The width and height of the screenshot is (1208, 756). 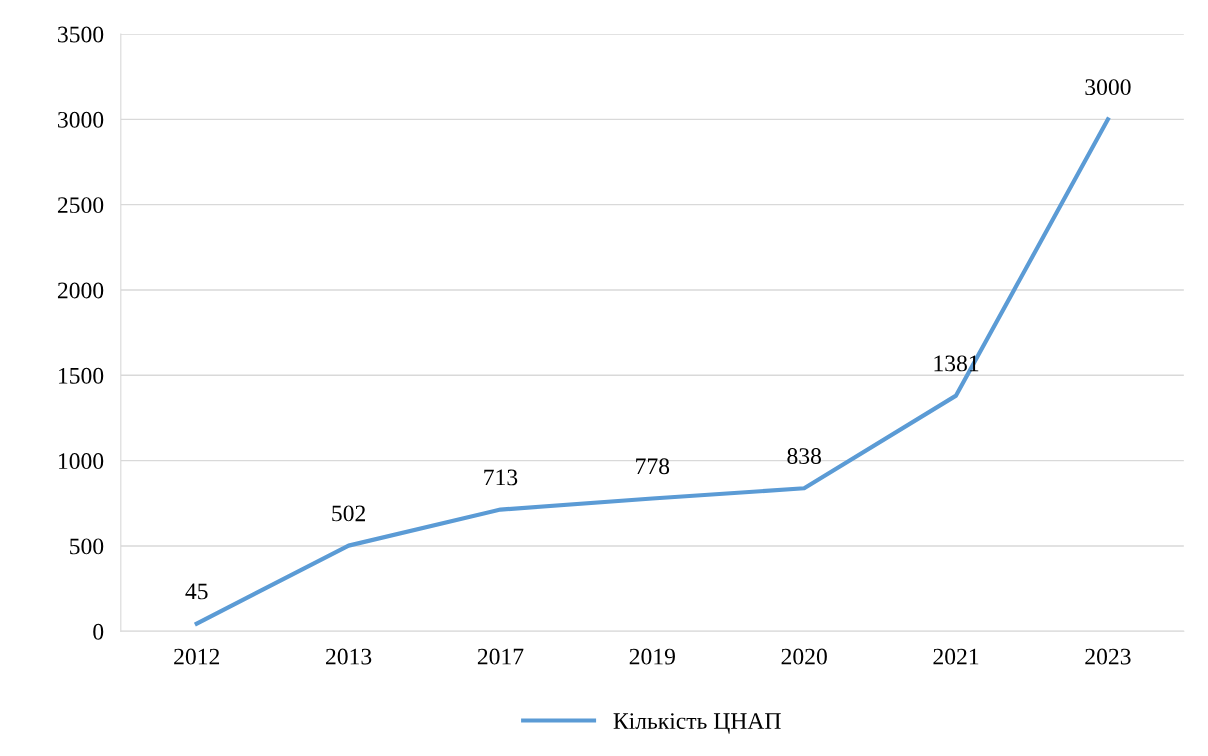 What do you see at coordinates (501, 477) in the screenshot?
I see `data-label: 713` at bounding box center [501, 477].